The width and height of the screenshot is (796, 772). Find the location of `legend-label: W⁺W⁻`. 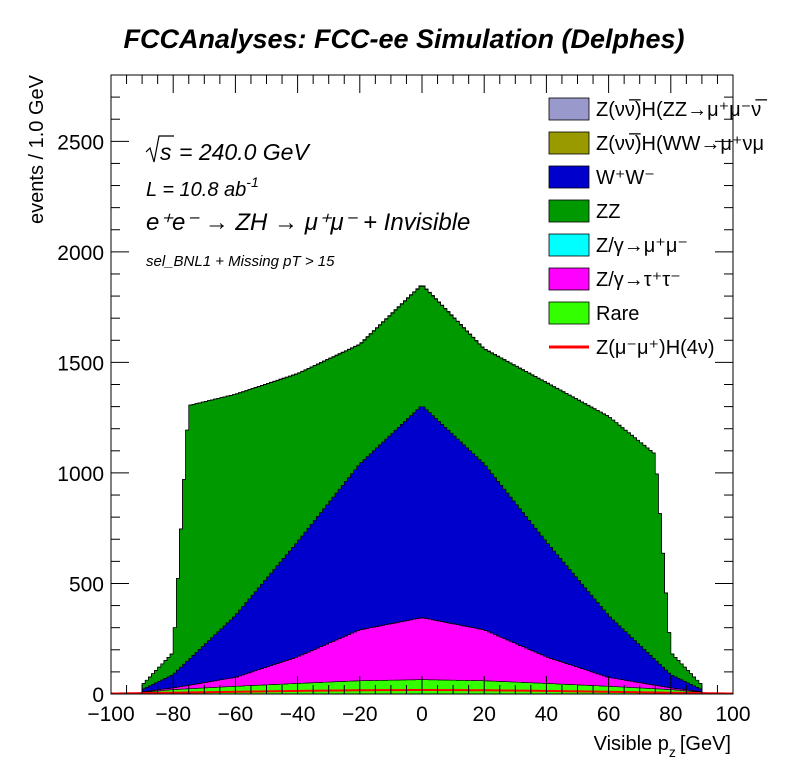

legend-label: W⁺W⁻ is located at coordinates (625, 178).